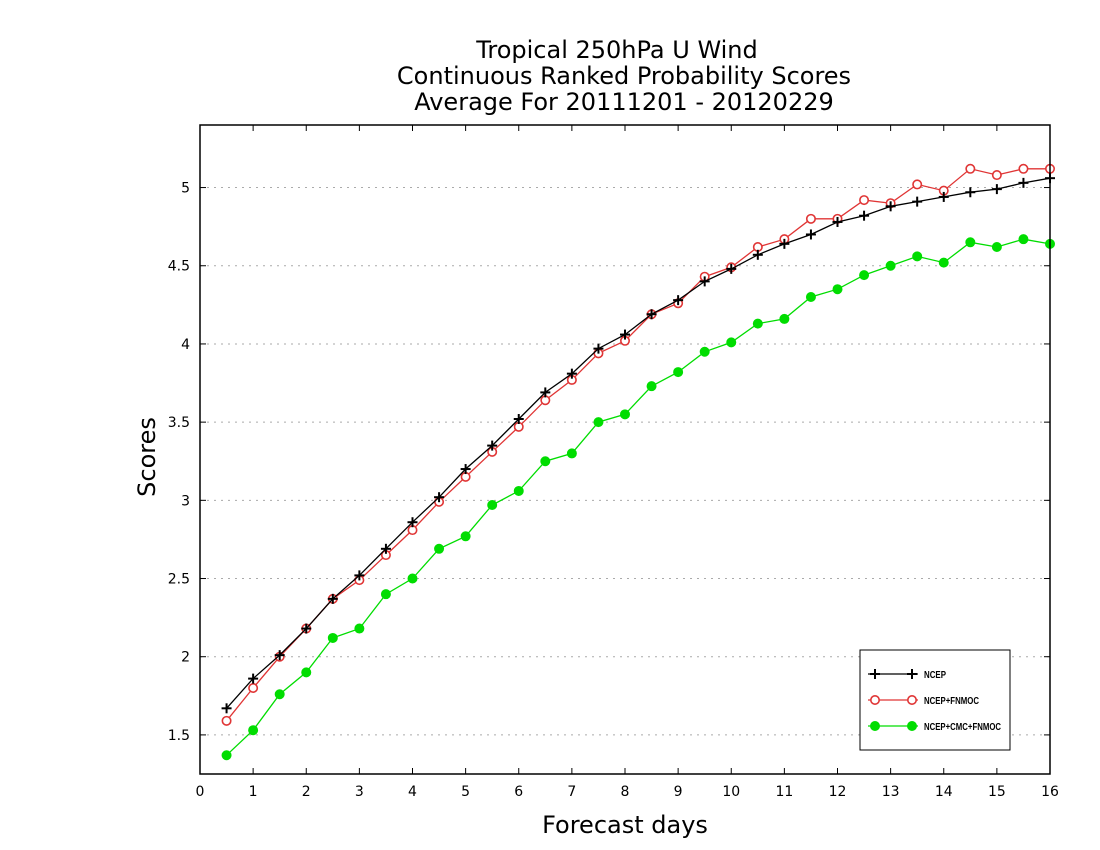  I want to click on x-tick-label: 3, so click(359, 792).